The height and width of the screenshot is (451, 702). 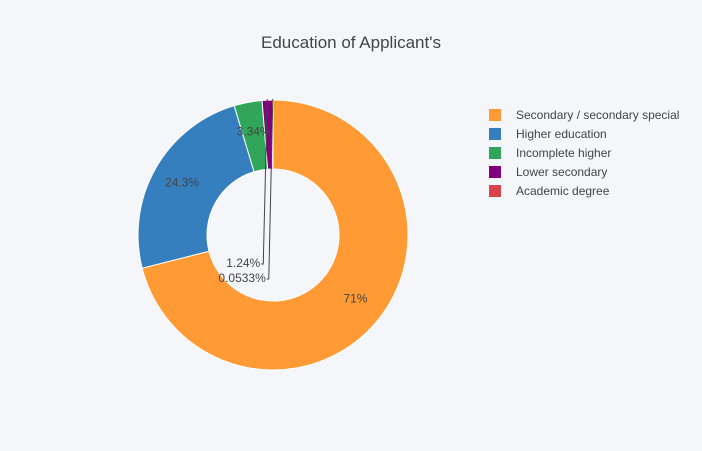 What do you see at coordinates (242, 278) in the screenshot?
I see `slice-label: 0.0533%` at bounding box center [242, 278].